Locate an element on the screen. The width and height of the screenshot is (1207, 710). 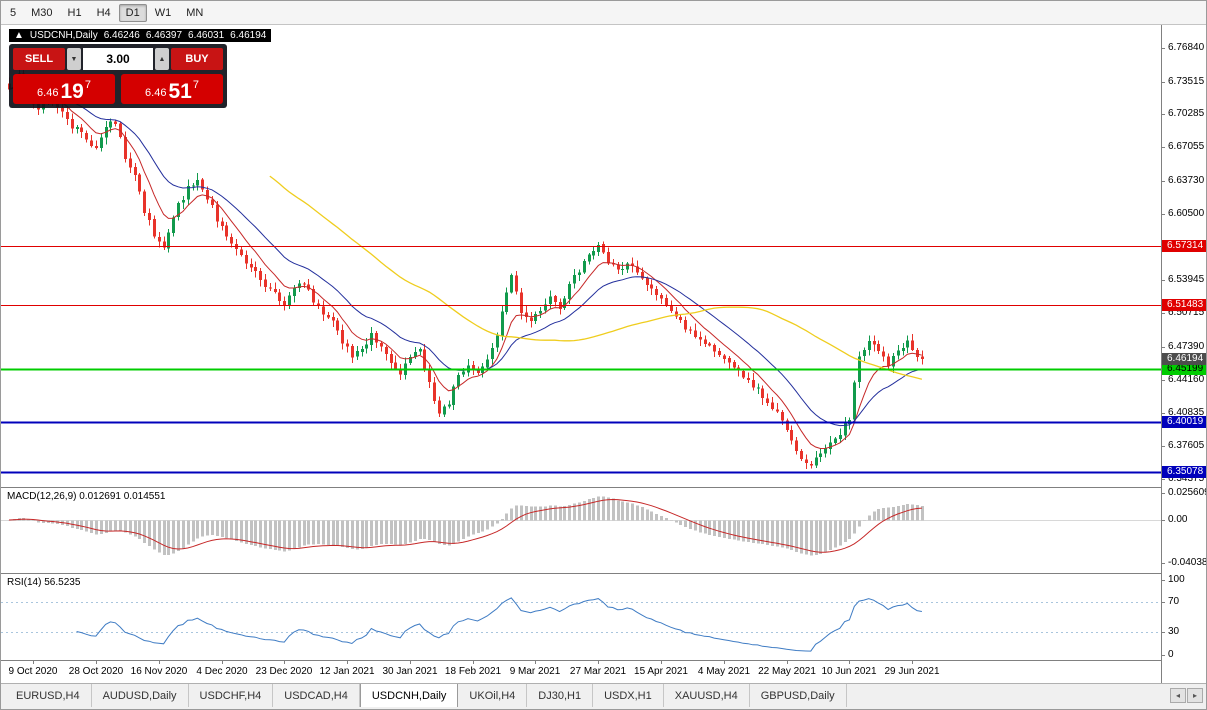
date-axis-label: 9 Mar 2021 is located at coordinates (535, 671).